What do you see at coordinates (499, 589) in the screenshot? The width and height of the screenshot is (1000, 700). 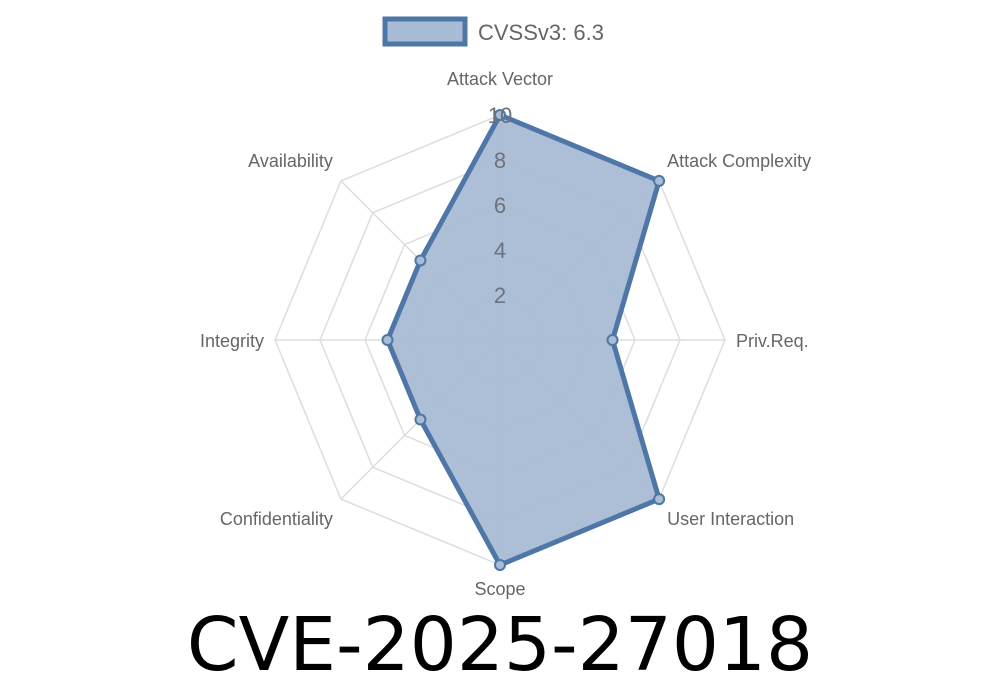 I see `axis-label: Scope` at bounding box center [499, 589].